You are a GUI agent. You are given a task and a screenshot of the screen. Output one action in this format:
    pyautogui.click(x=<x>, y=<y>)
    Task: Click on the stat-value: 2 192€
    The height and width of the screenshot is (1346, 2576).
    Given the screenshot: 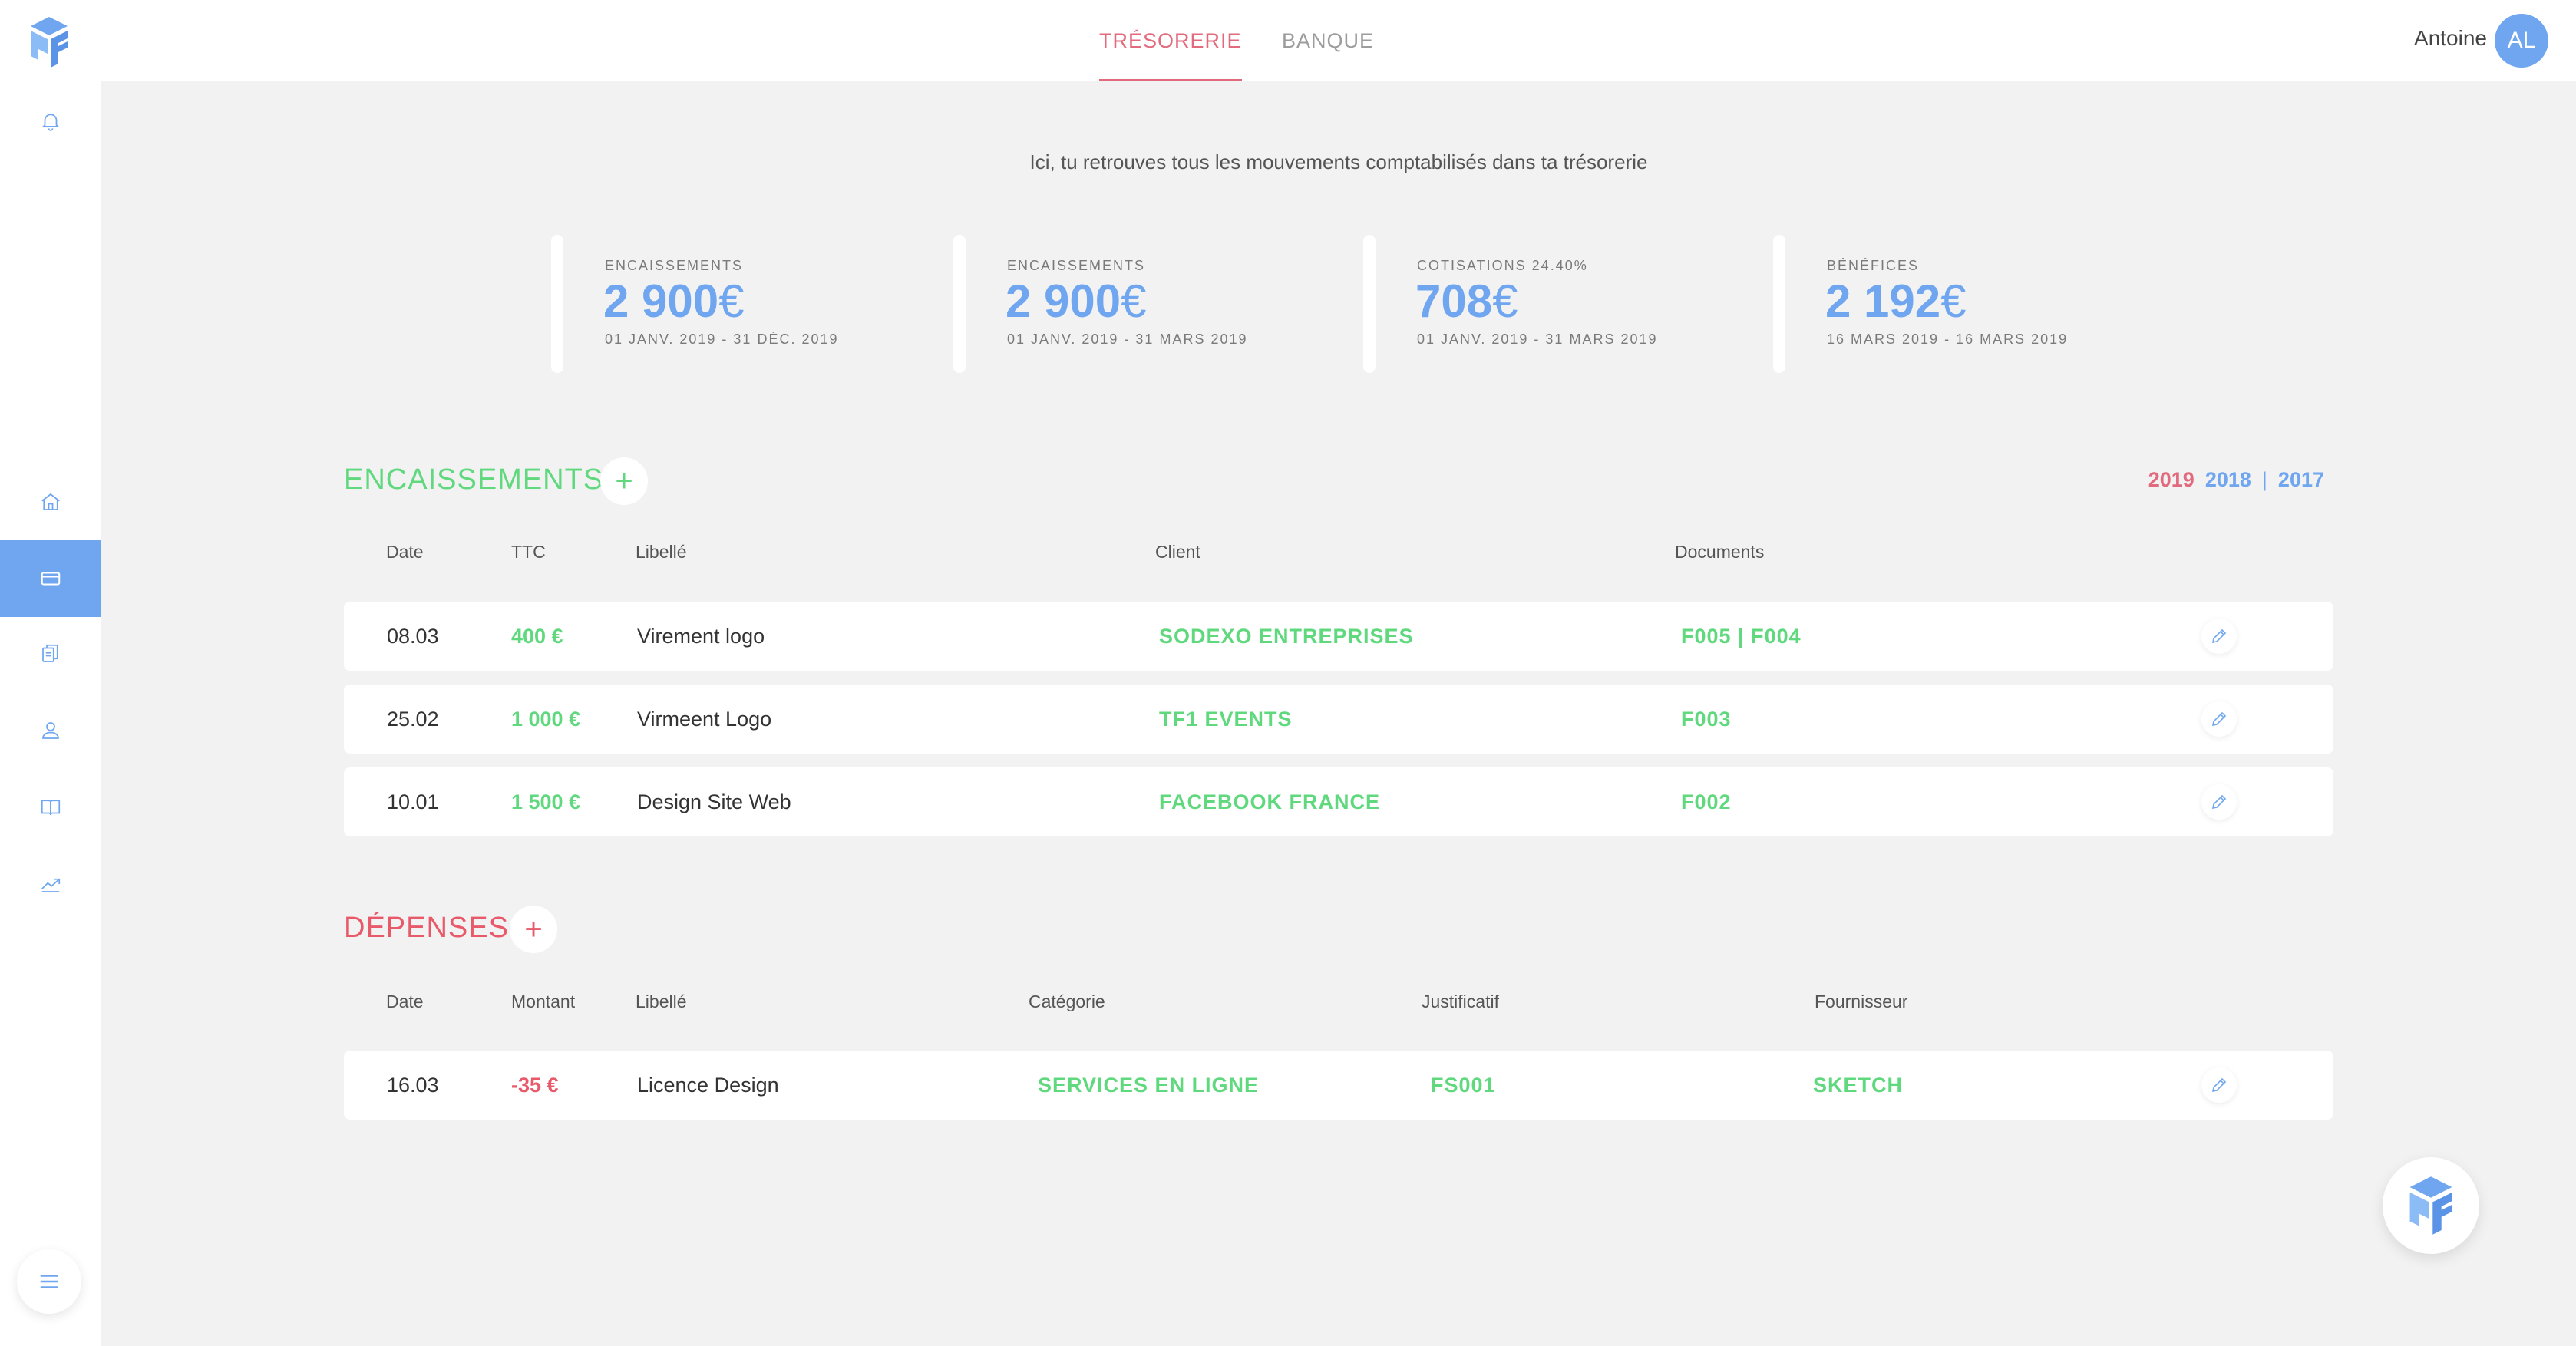 What is the action you would take?
    pyautogui.click(x=1896, y=301)
    